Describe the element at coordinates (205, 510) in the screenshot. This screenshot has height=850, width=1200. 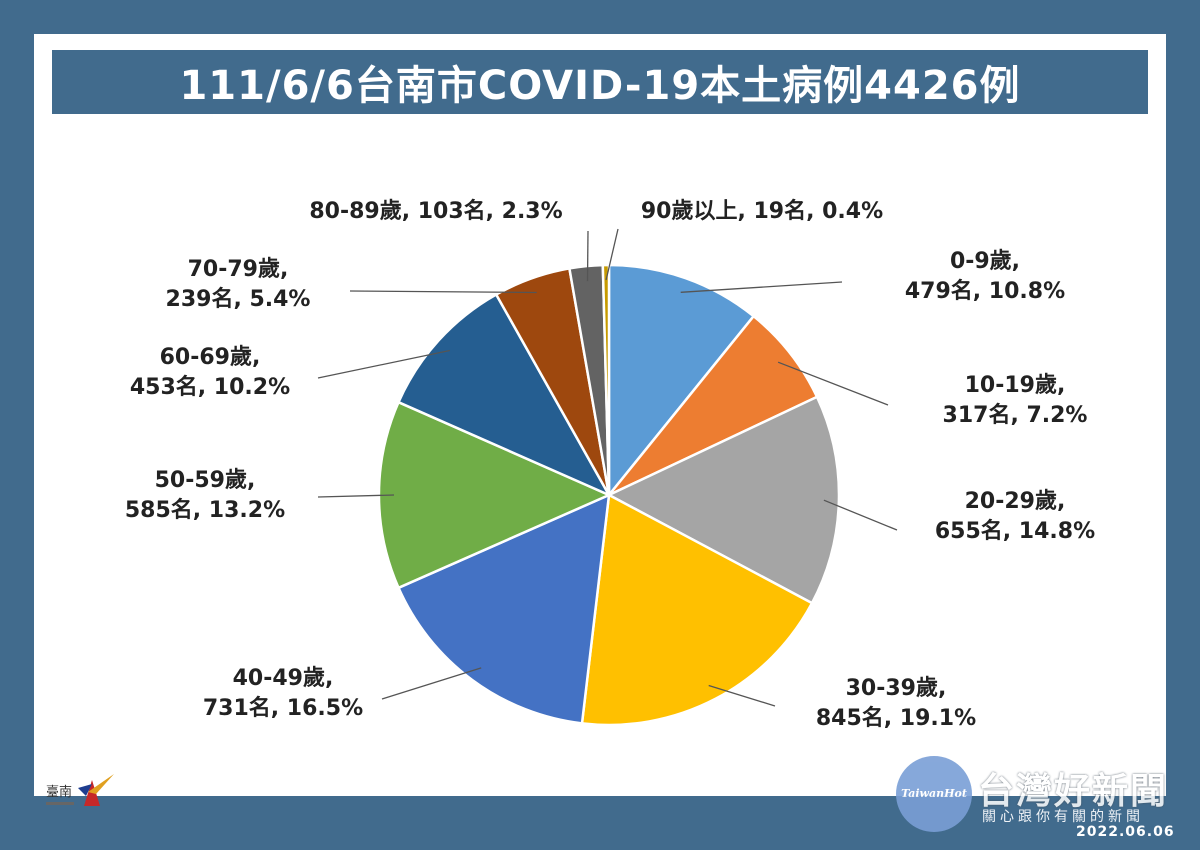
I see `slice-value-label-50-59歲: 585名, 13.2%` at that location.